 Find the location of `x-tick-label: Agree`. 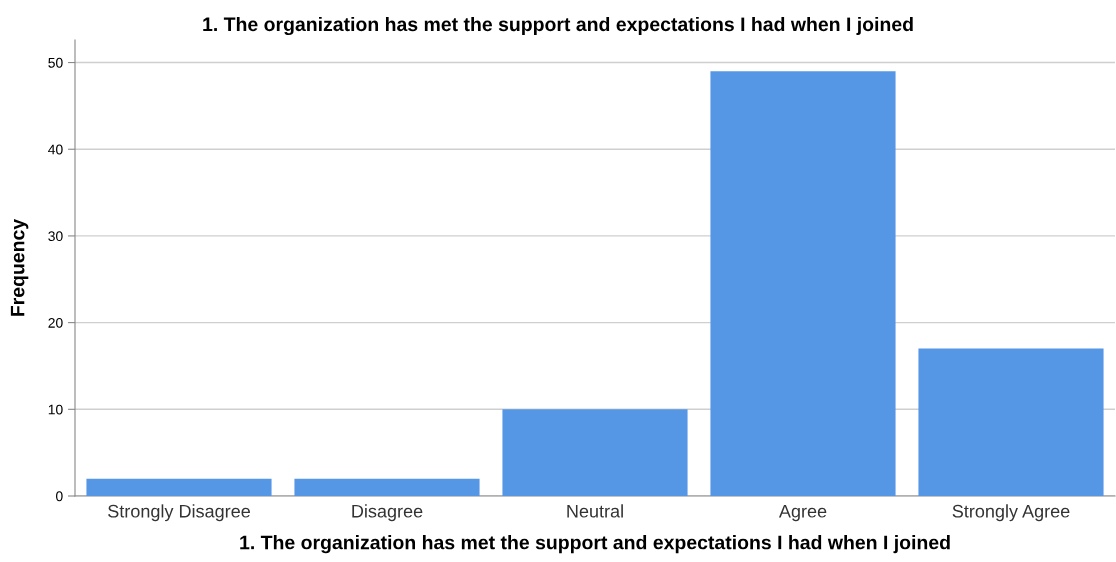

x-tick-label: Agree is located at coordinates (802, 513).